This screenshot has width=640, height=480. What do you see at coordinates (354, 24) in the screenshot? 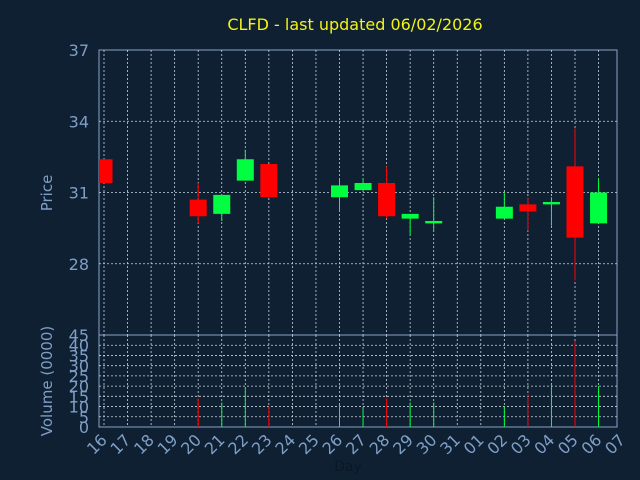
I see `chart-title: CLFD - last updated 06/02/2026` at bounding box center [354, 24].